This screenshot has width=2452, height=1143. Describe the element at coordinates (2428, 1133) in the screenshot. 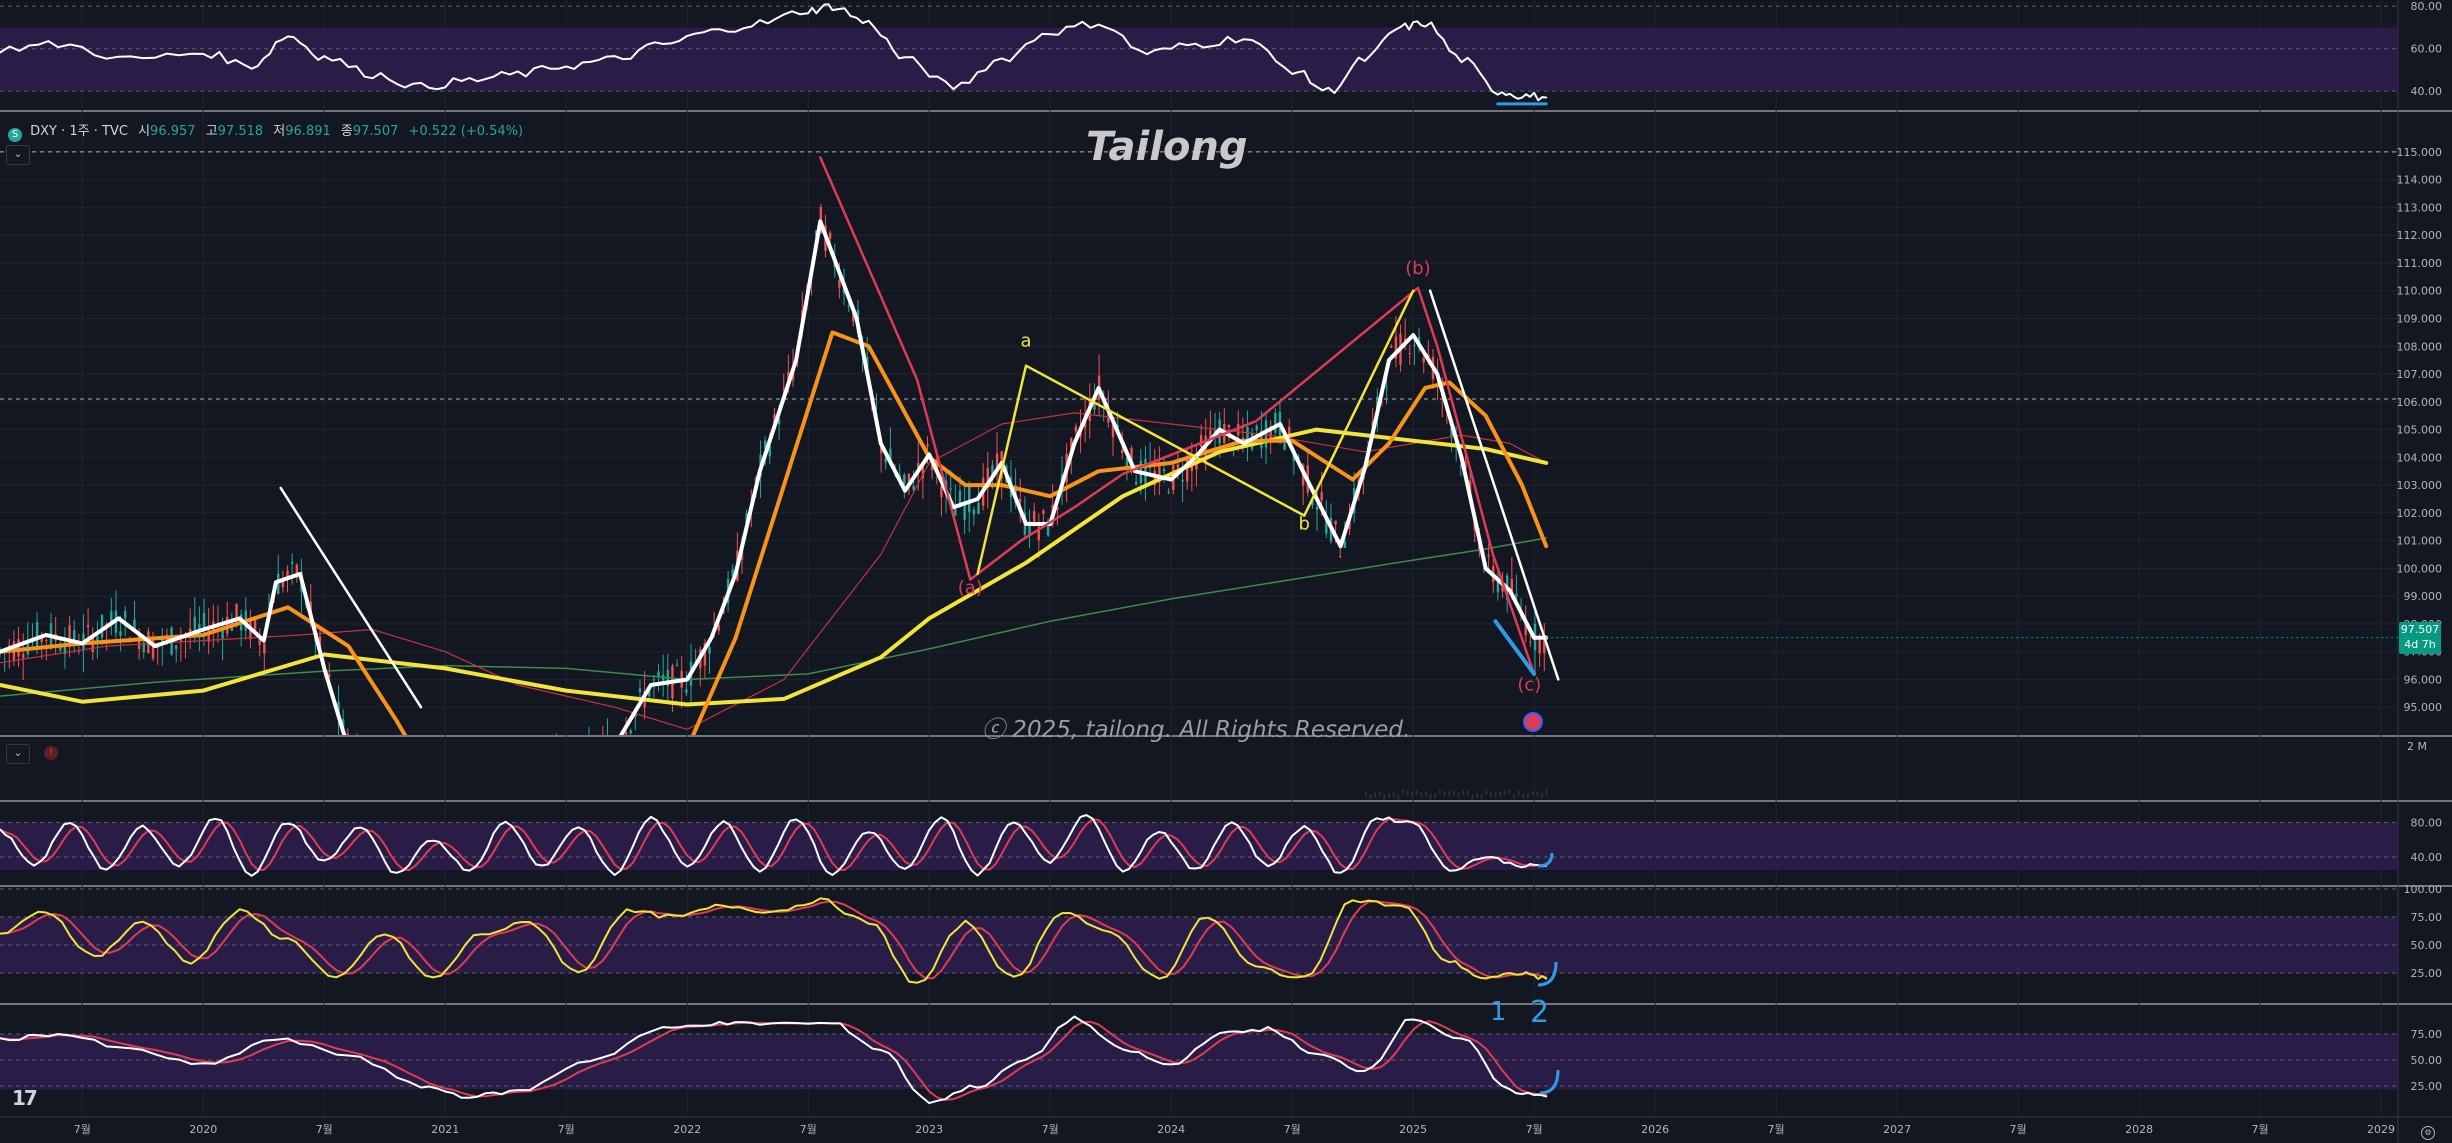

I see `gear-icon: ⚙` at that location.